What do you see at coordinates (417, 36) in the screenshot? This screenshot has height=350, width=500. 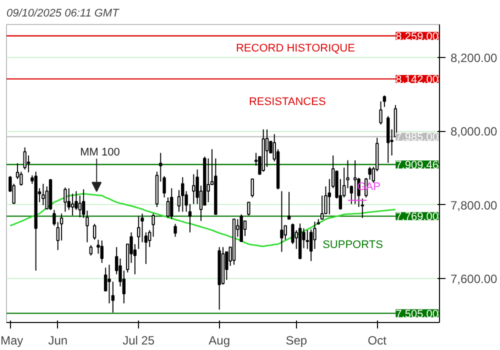 I see `ref-line-label: 8,259.00` at bounding box center [417, 36].